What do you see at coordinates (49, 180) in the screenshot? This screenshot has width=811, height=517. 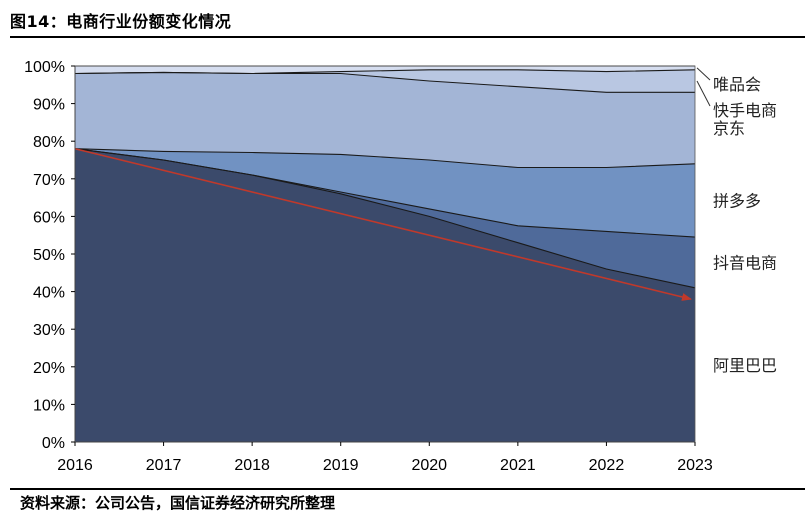 I see `y-tick-label: 70%` at bounding box center [49, 180].